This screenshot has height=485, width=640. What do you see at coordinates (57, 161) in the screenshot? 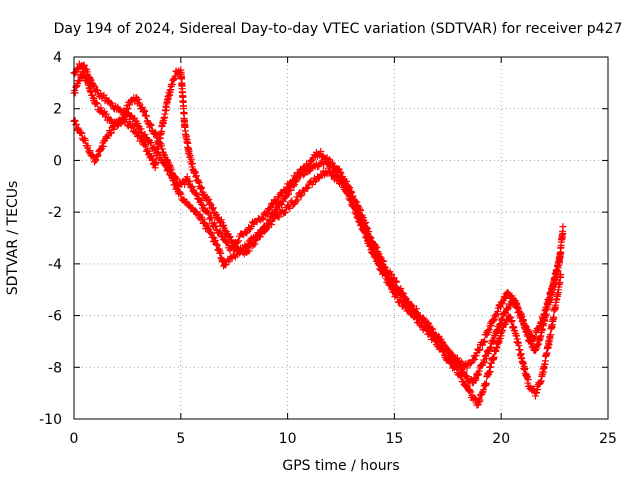
I see `y-tick-label: 0` at bounding box center [57, 161].